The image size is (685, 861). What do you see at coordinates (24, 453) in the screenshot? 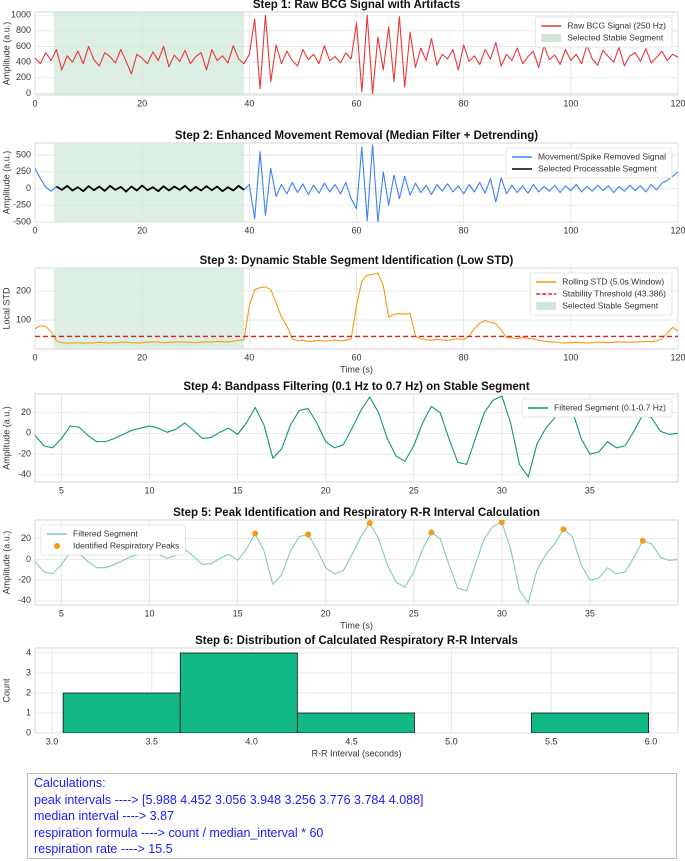
I see `y-tick-label: -20` at bounding box center [24, 453].